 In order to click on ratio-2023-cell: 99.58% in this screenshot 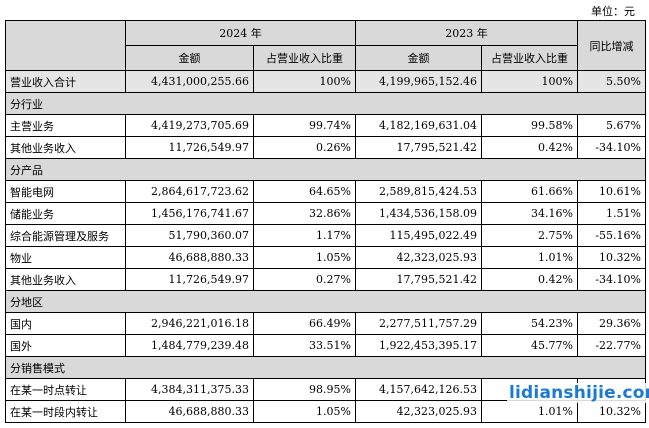, I will do `click(529, 125)`.